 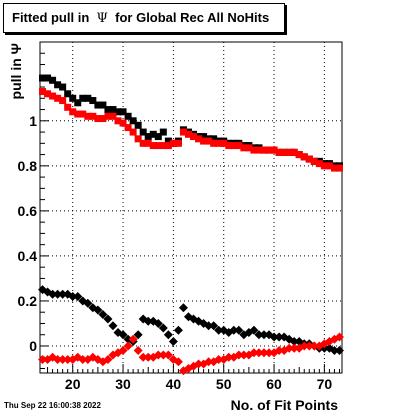 What do you see at coordinates (224, 384) in the screenshot?
I see `x-tick-label: 50` at bounding box center [224, 384].